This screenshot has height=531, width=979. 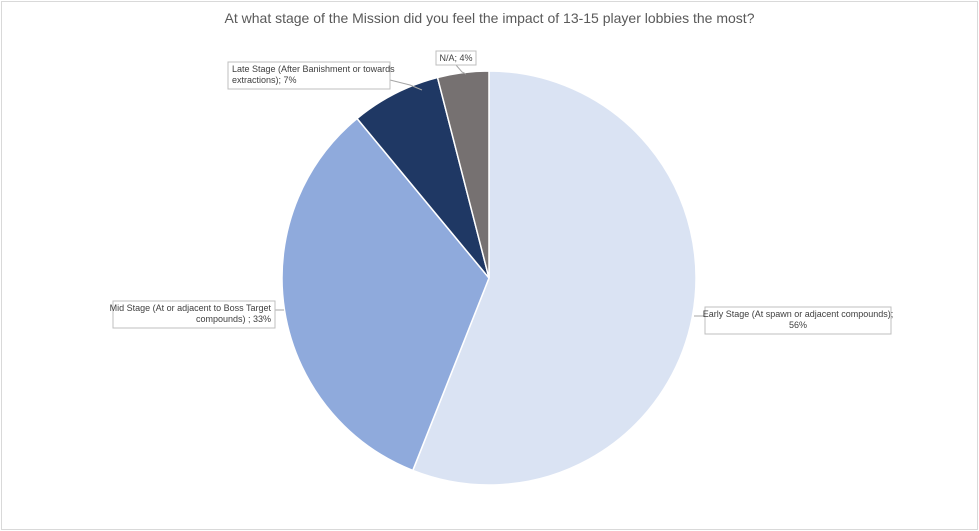 I want to click on data-label-4-line-1: N/A; 4%, so click(x=455, y=58).